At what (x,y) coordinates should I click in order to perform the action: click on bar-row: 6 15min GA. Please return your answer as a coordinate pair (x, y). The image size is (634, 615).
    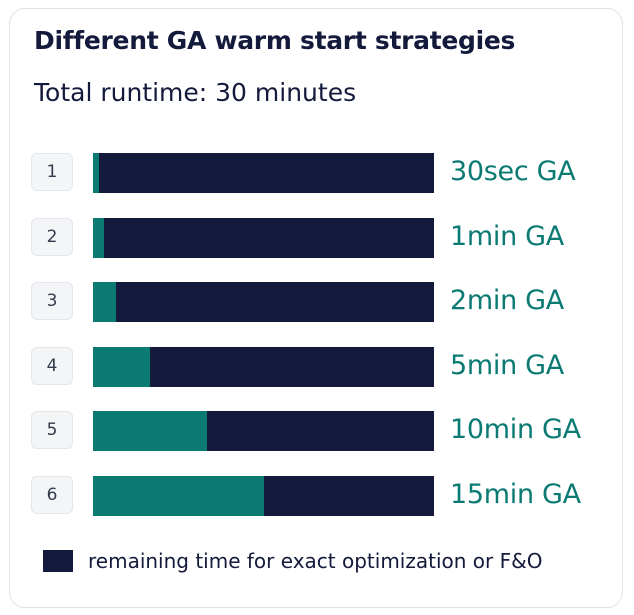
    Looking at the image, I should click on (317, 496).